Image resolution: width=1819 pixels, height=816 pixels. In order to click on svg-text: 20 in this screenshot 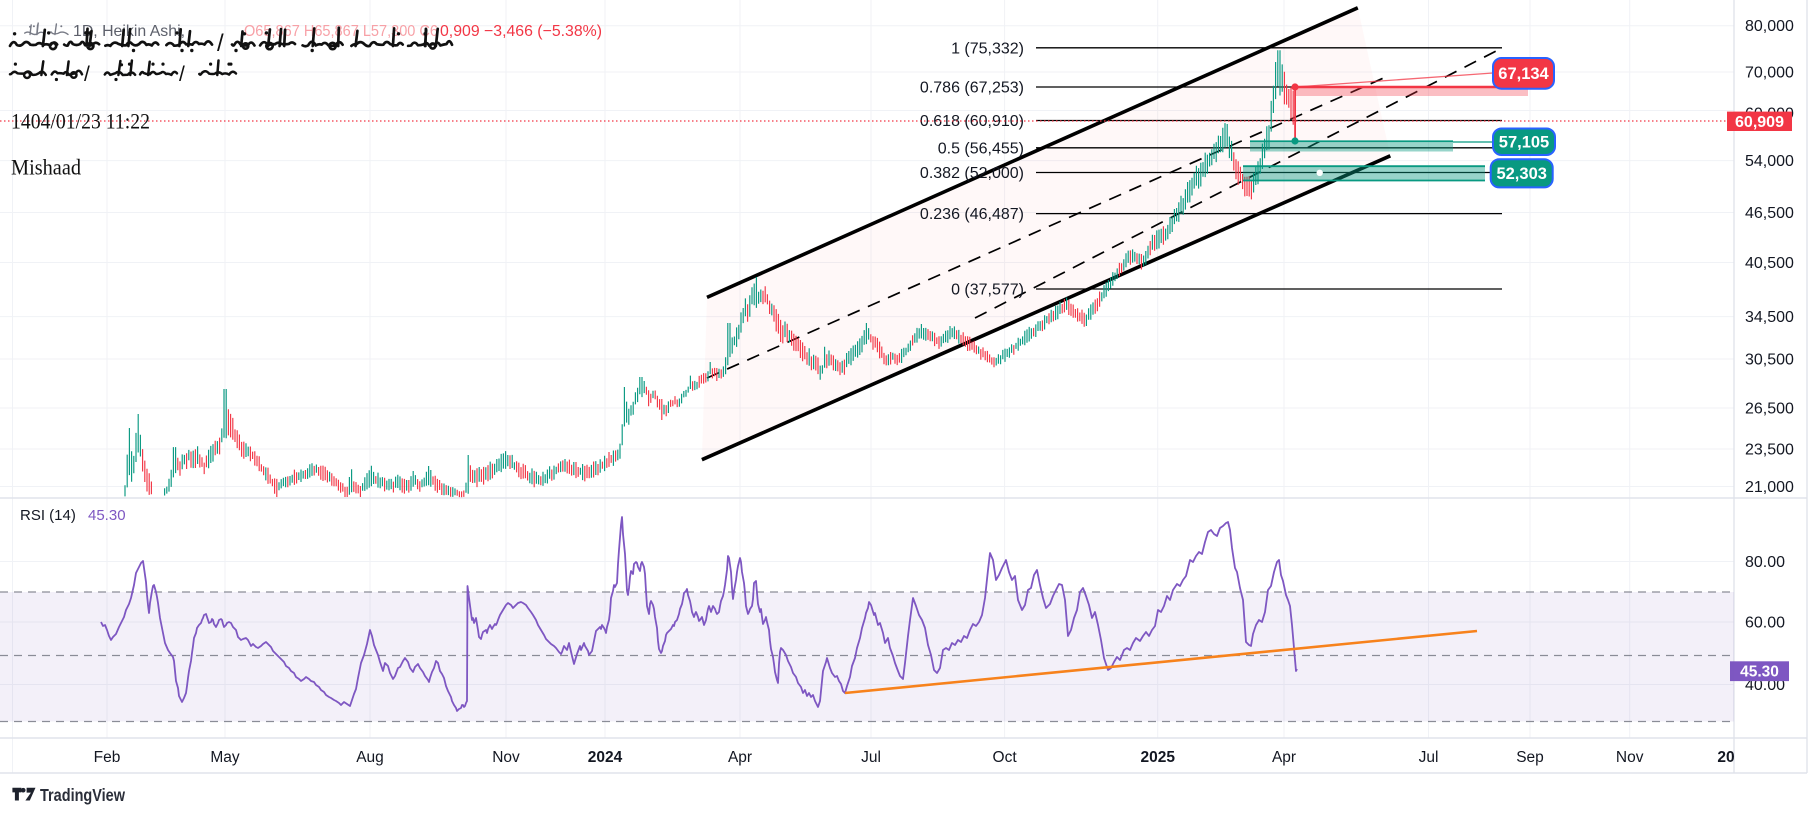, I will do `click(1725, 757)`.